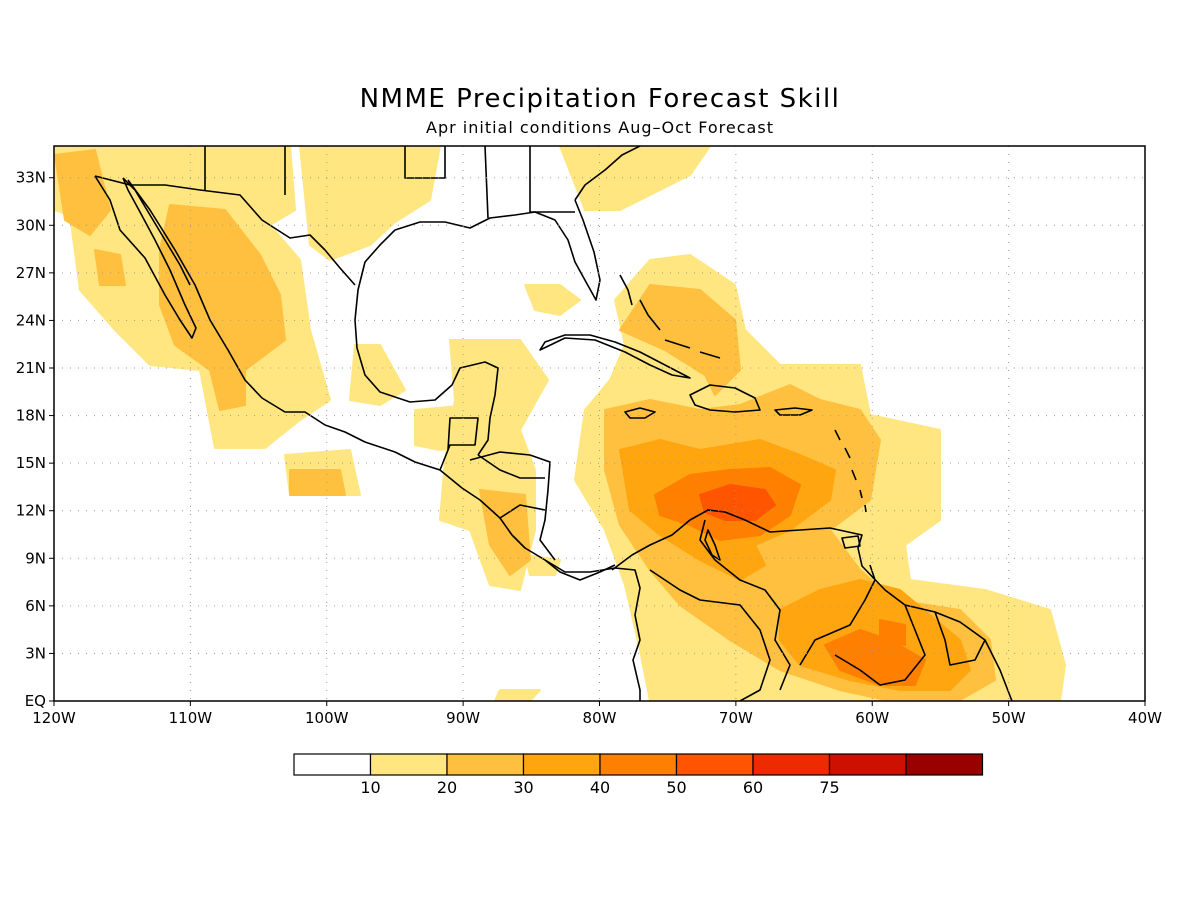 This screenshot has width=1200, height=900. What do you see at coordinates (600, 718) in the screenshot?
I see `lon-label: 80W` at bounding box center [600, 718].